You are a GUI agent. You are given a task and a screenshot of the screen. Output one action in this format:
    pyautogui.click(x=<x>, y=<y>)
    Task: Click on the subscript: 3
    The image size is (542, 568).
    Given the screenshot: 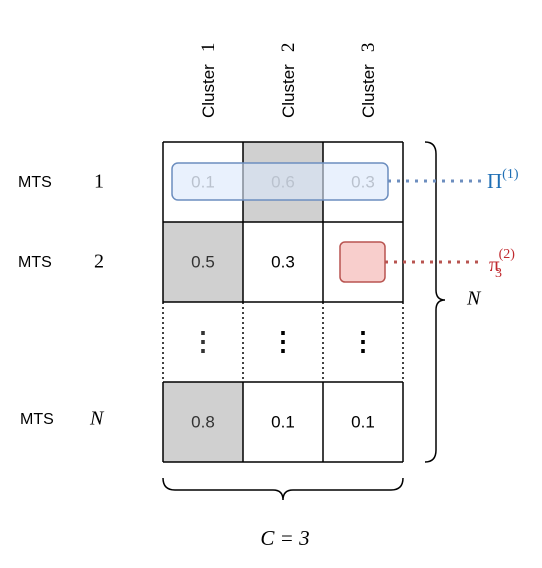 What is the action you would take?
    pyautogui.click(x=498, y=273)
    